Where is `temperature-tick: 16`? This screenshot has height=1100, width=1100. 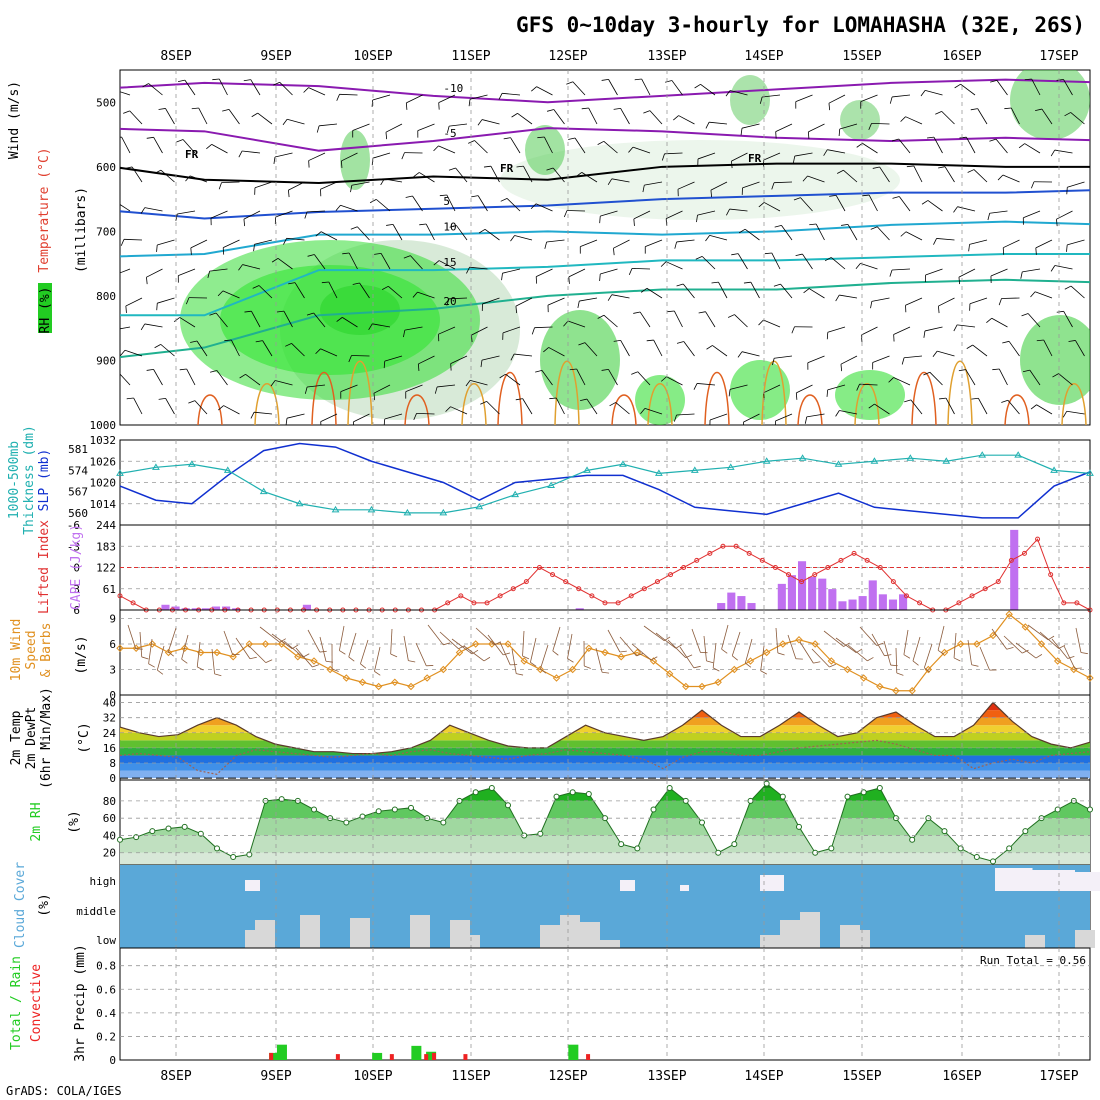 temperature-tick: 16 is located at coordinates (109, 748).